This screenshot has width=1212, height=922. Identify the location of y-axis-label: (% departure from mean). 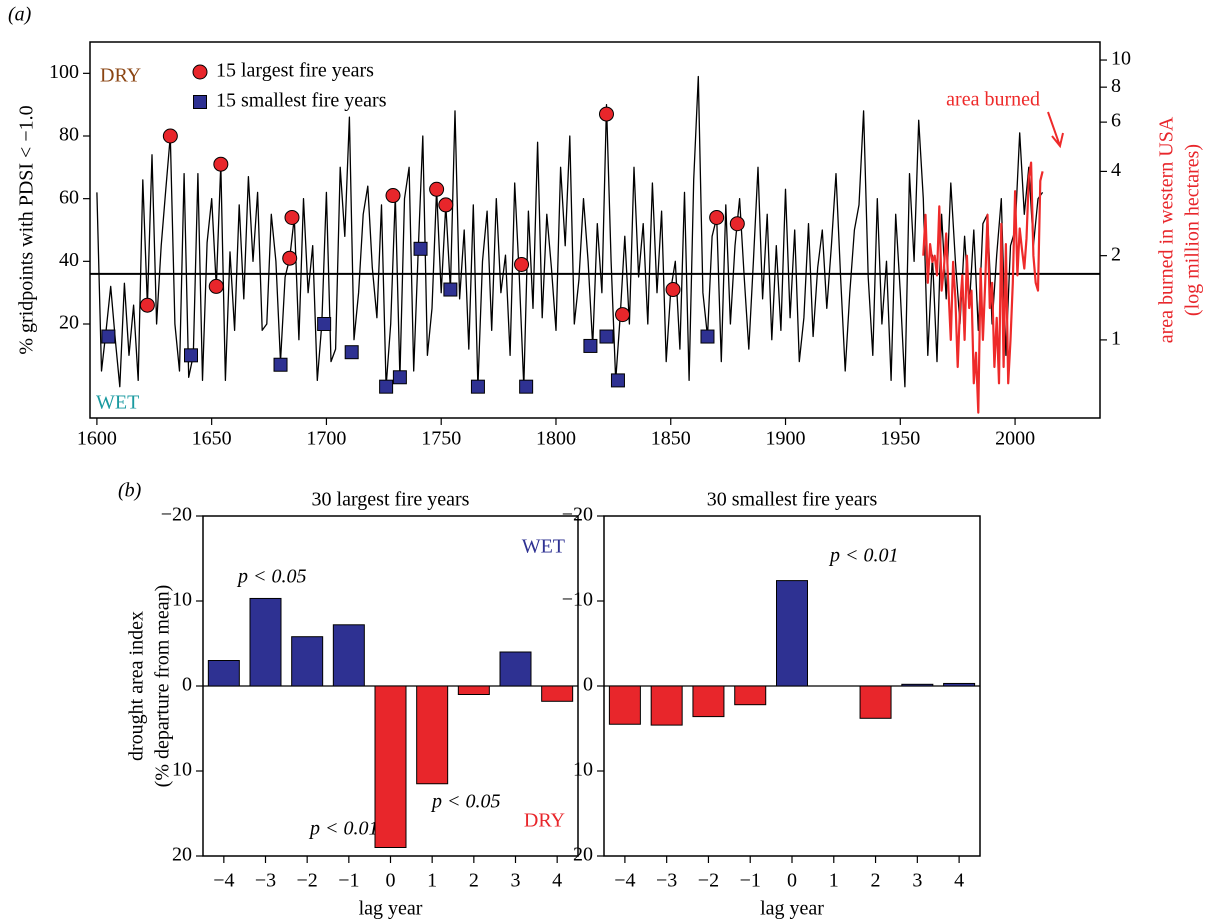
(163, 686).